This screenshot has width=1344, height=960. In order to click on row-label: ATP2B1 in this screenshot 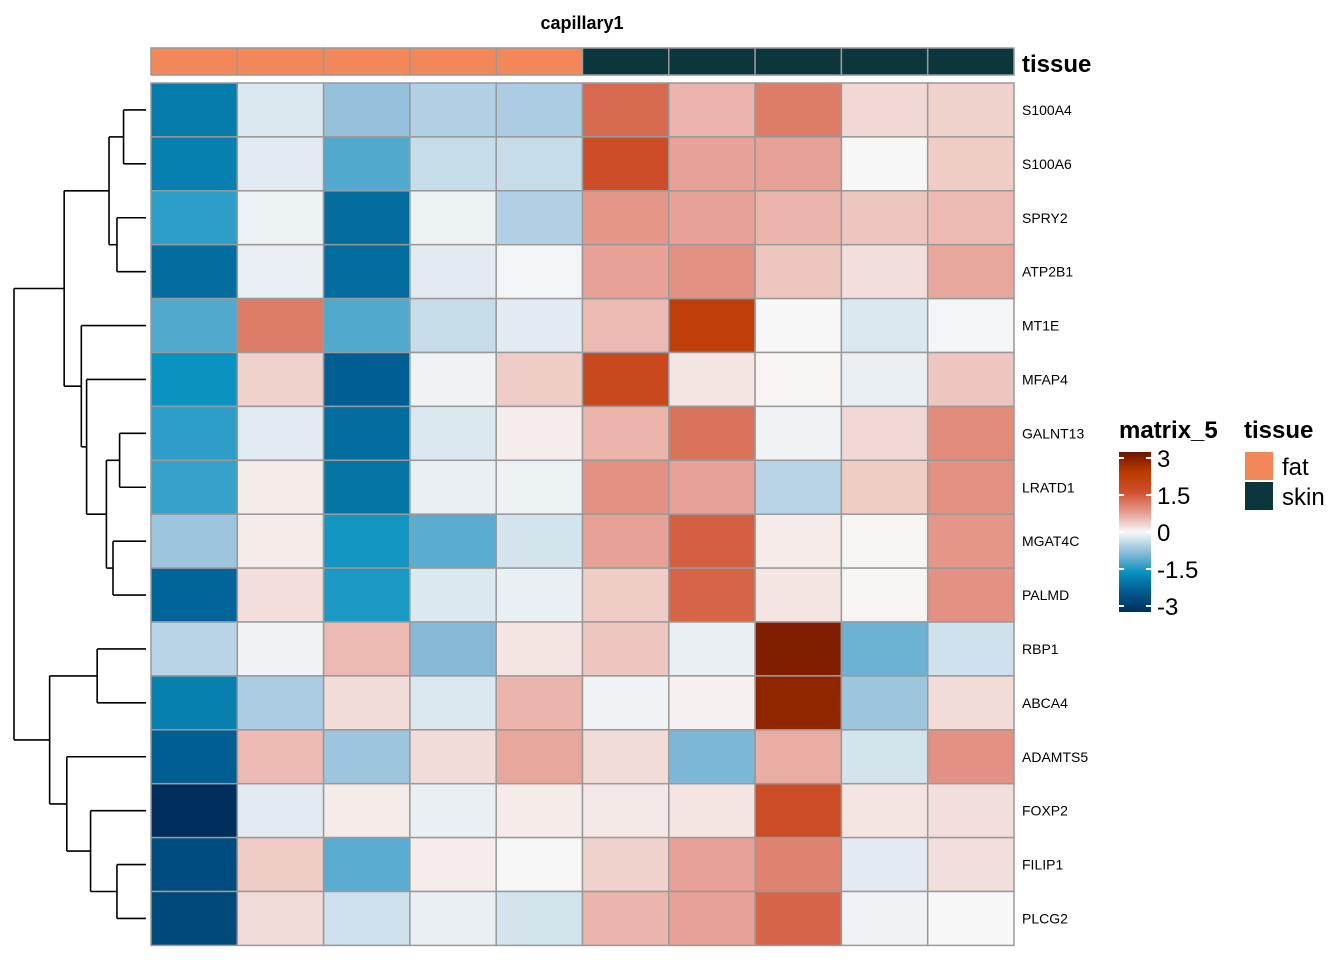, I will do `click(1047, 272)`.